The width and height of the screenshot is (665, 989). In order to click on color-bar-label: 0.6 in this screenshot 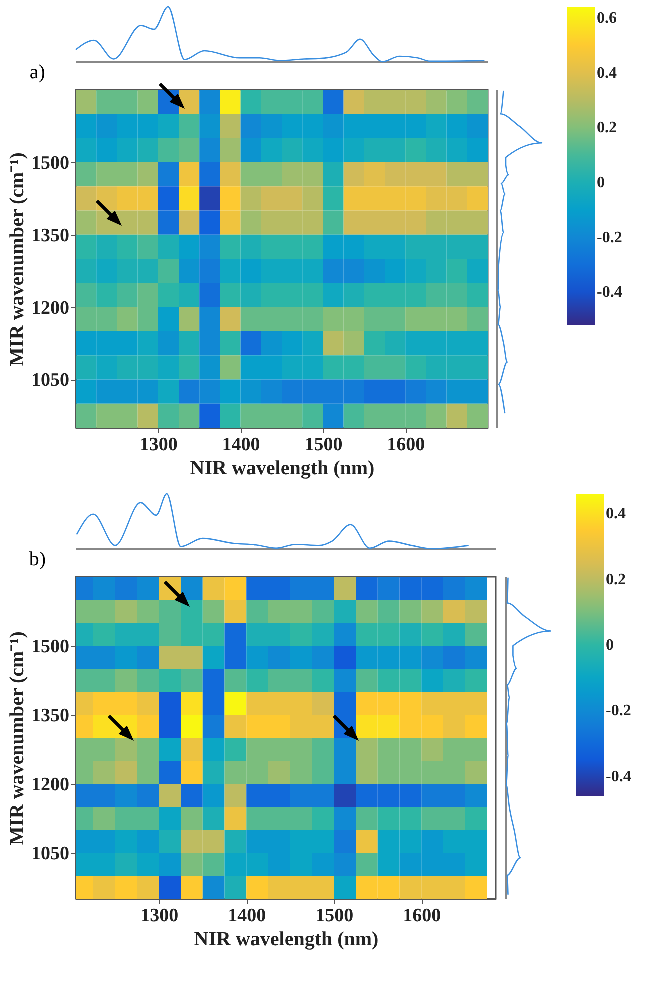, I will do `click(607, 18)`.